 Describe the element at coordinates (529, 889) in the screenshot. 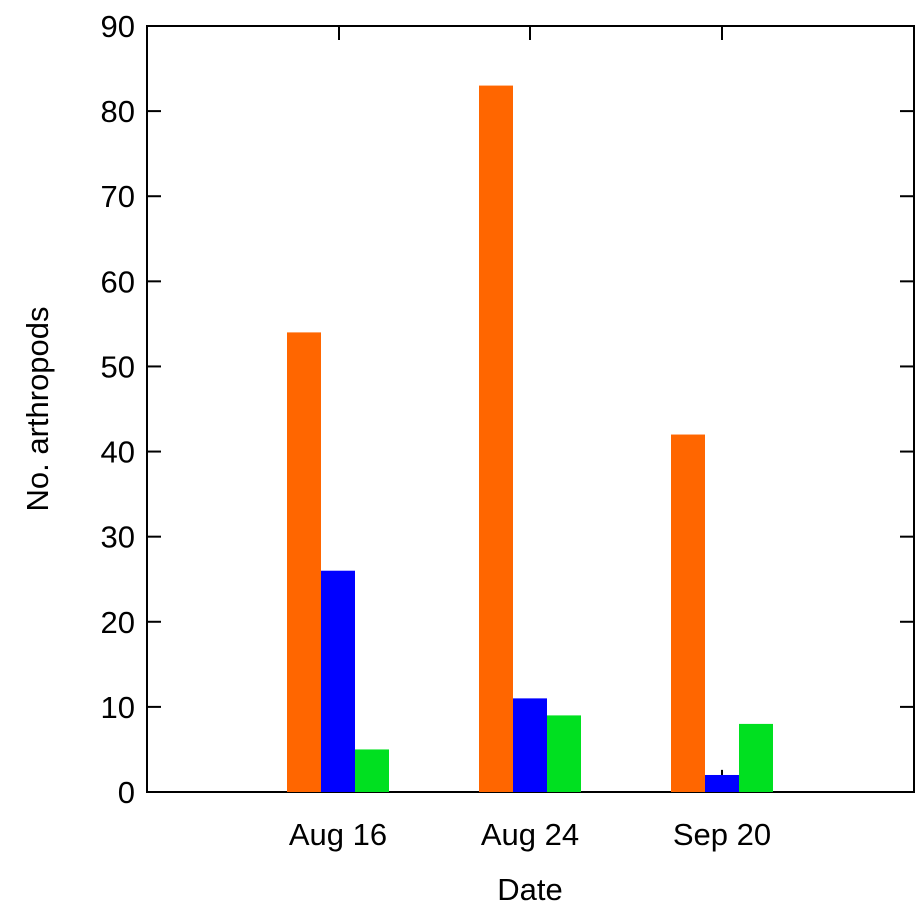

I see `x-axis-title: Date` at that location.